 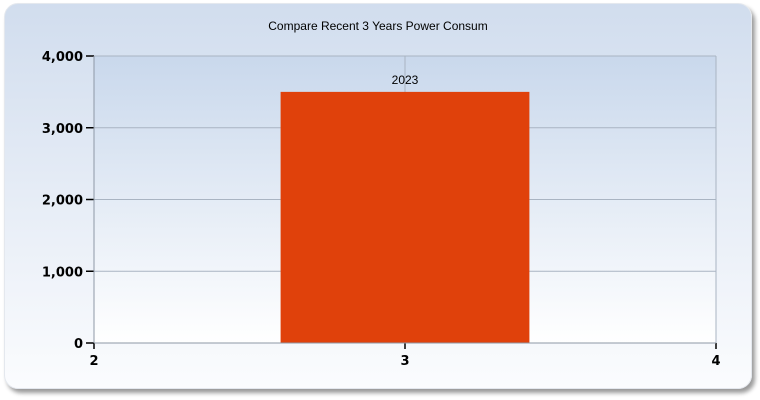 What do you see at coordinates (715, 361) in the screenshot?
I see `x-tick-label: 4` at bounding box center [715, 361].